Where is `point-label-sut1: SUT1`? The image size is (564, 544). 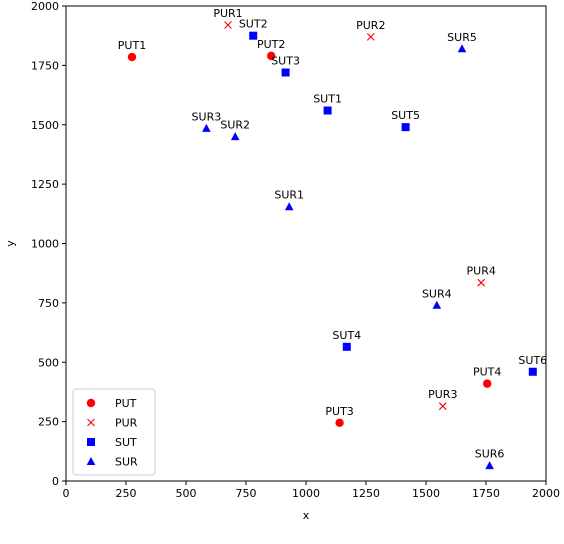 point-label-sut1: SUT1 is located at coordinates (327, 99).